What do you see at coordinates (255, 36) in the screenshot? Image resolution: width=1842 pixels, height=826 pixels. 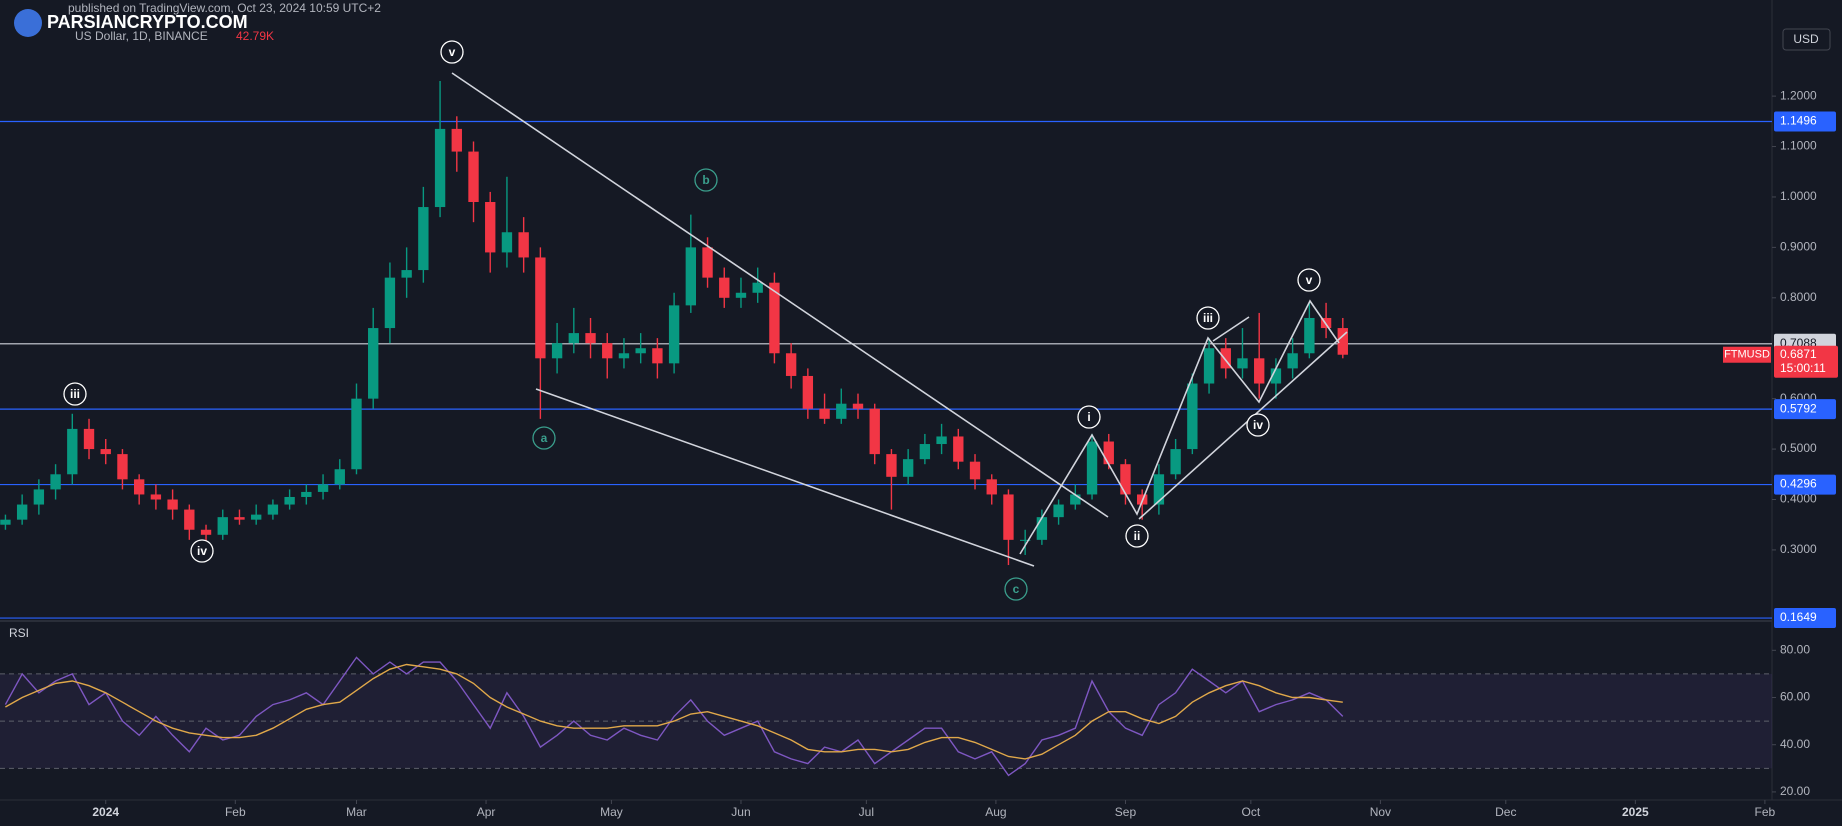 I see `volume: 42.79K` at bounding box center [255, 36].